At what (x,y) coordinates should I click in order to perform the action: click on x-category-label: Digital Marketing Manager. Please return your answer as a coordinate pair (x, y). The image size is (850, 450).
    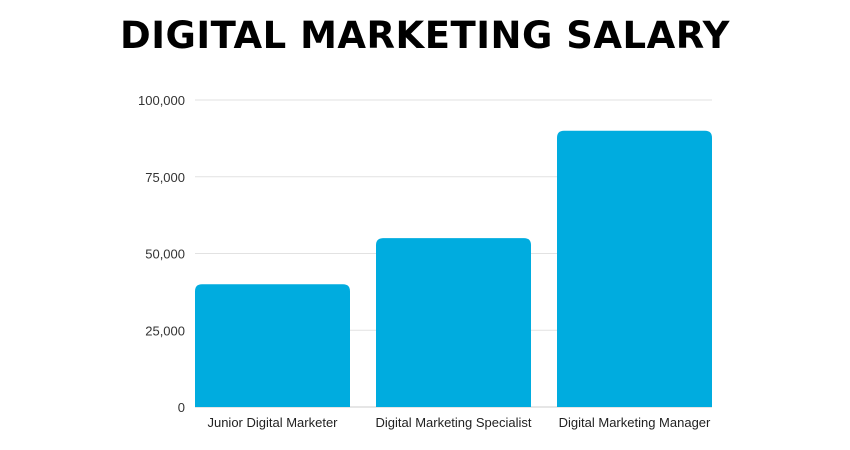
    Looking at the image, I should click on (635, 422).